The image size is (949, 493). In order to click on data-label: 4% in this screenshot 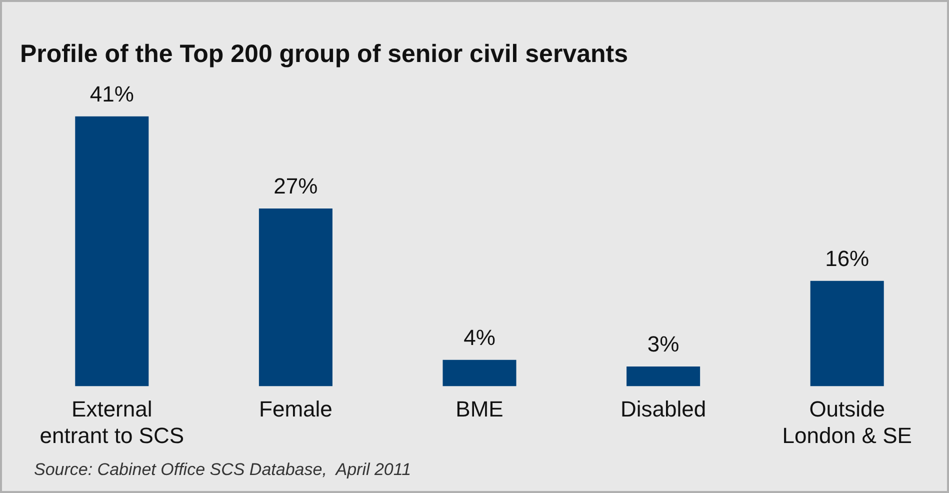, I will do `click(480, 337)`.